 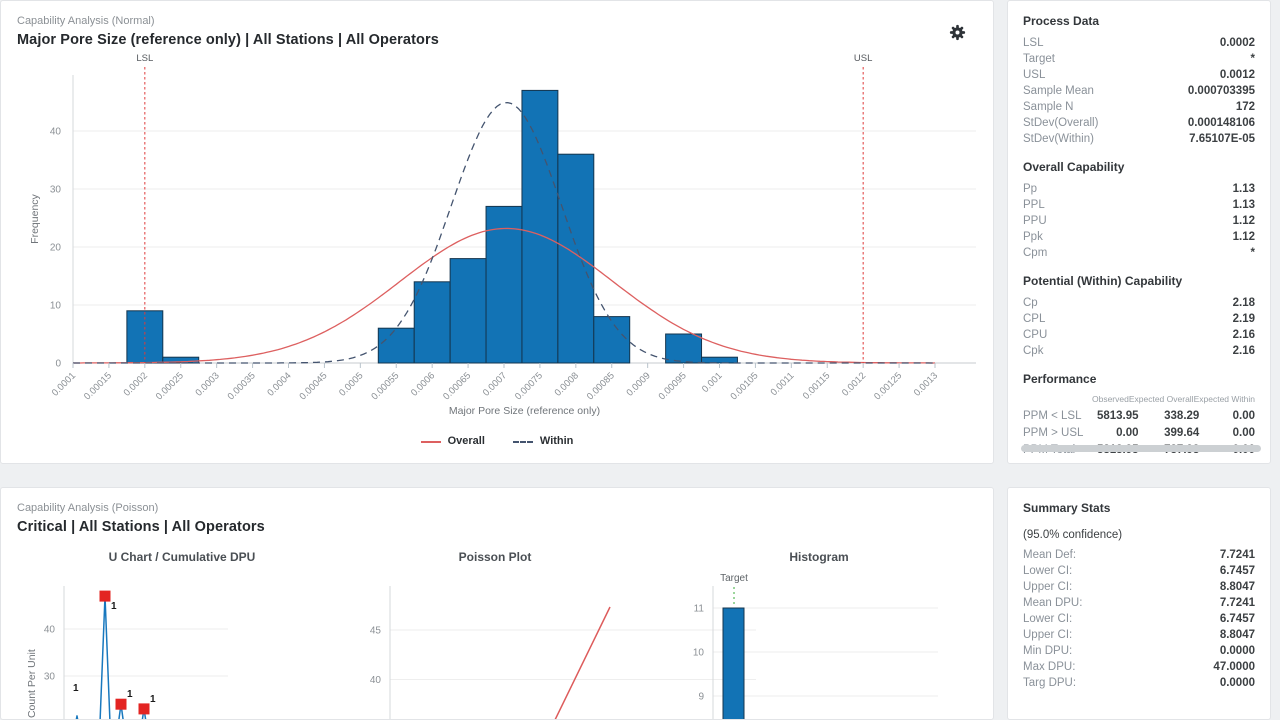 What do you see at coordinates (1243, 351) in the screenshot?
I see `stat-value: 2.16` at bounding box center [1243, 351].